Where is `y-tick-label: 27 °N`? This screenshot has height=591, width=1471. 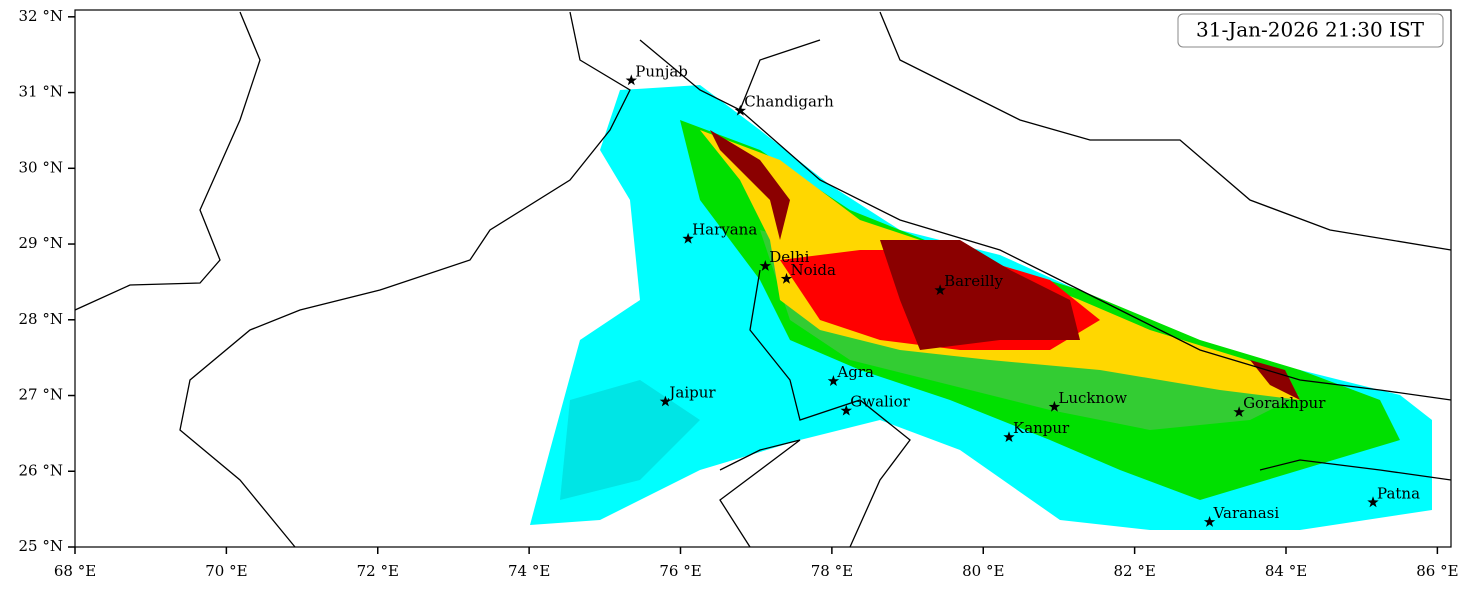 y-tick-label: 27 °N is located at coordinates (41, 395).